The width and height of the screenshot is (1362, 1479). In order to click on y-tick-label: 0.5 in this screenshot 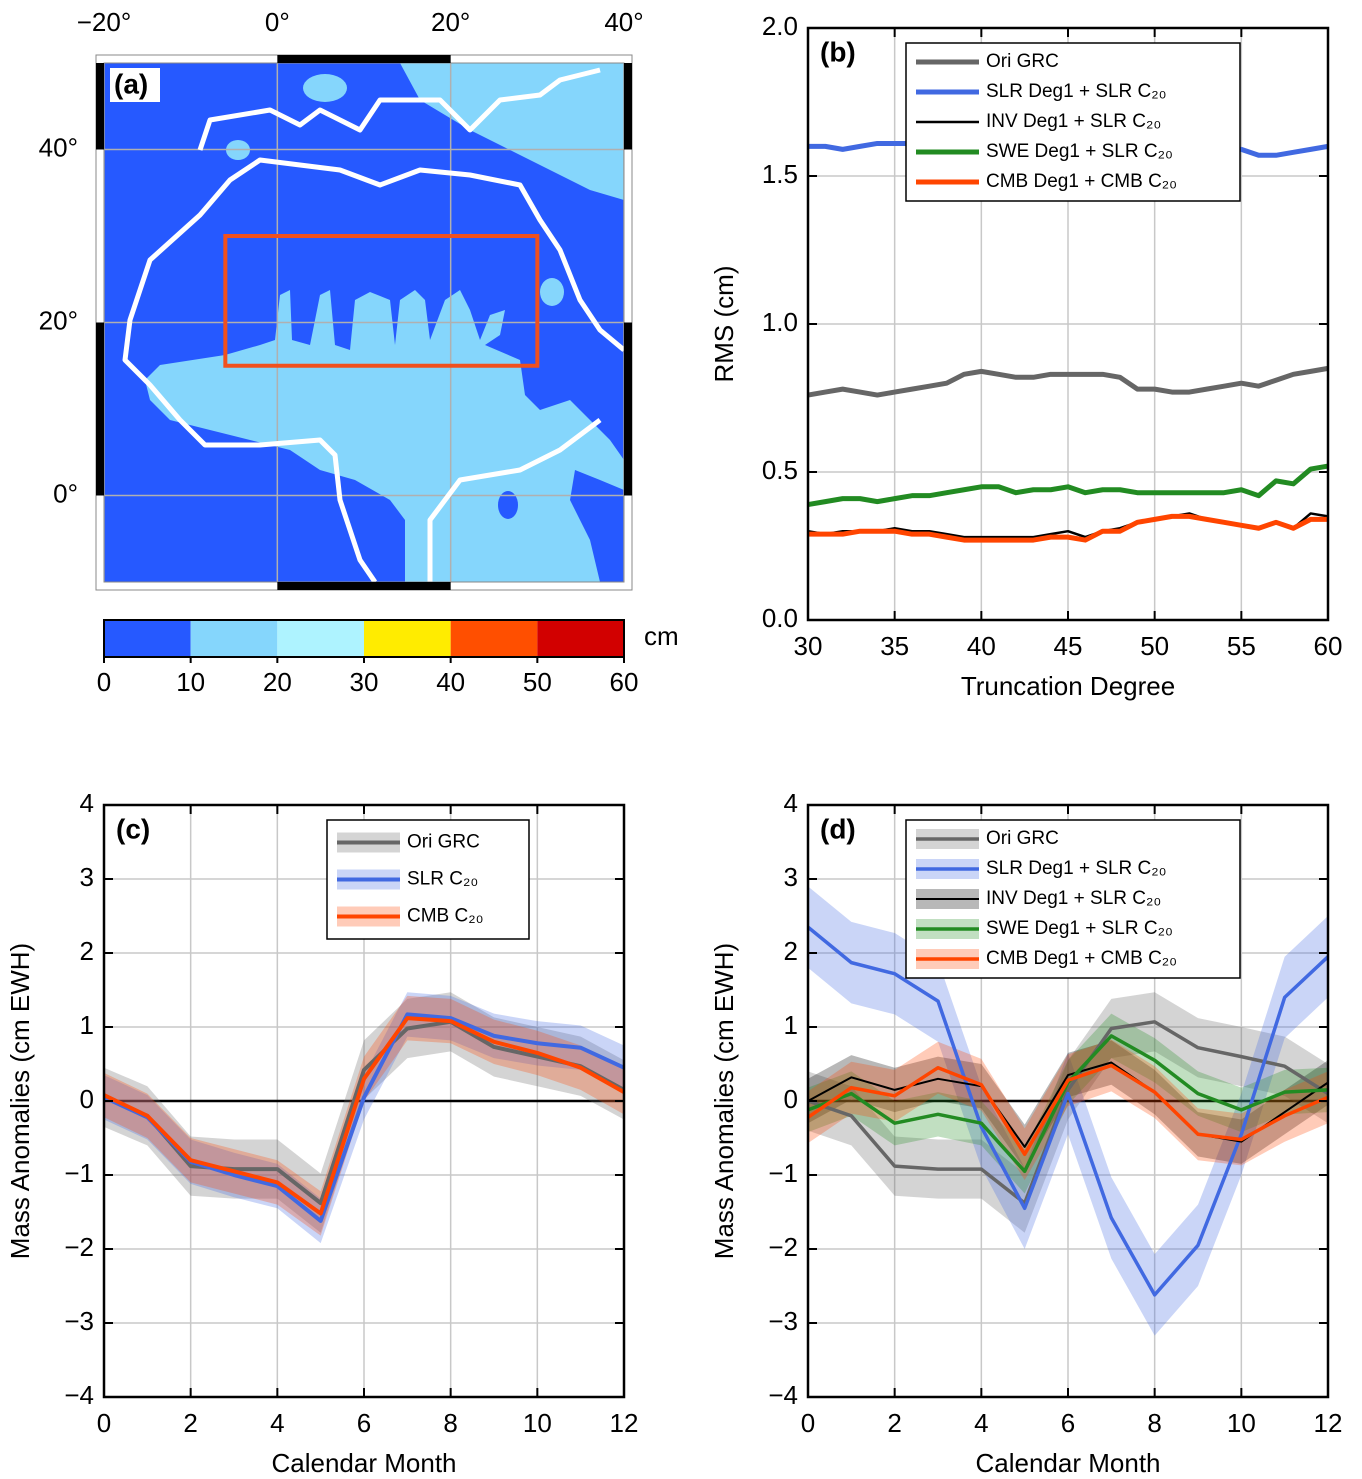, I will do `click(780, 470)`.